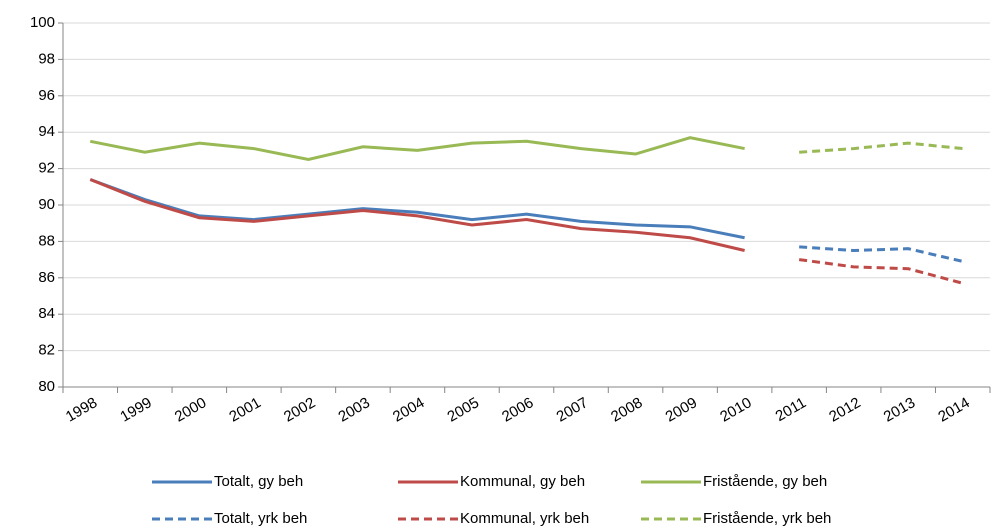 Image resolution: width=995 pixels, height=529 pixels. What do you see at coordinates (463, 409) in the screenshot?
I see `x-tick-label: 2005` at bounding box center [463, 409].